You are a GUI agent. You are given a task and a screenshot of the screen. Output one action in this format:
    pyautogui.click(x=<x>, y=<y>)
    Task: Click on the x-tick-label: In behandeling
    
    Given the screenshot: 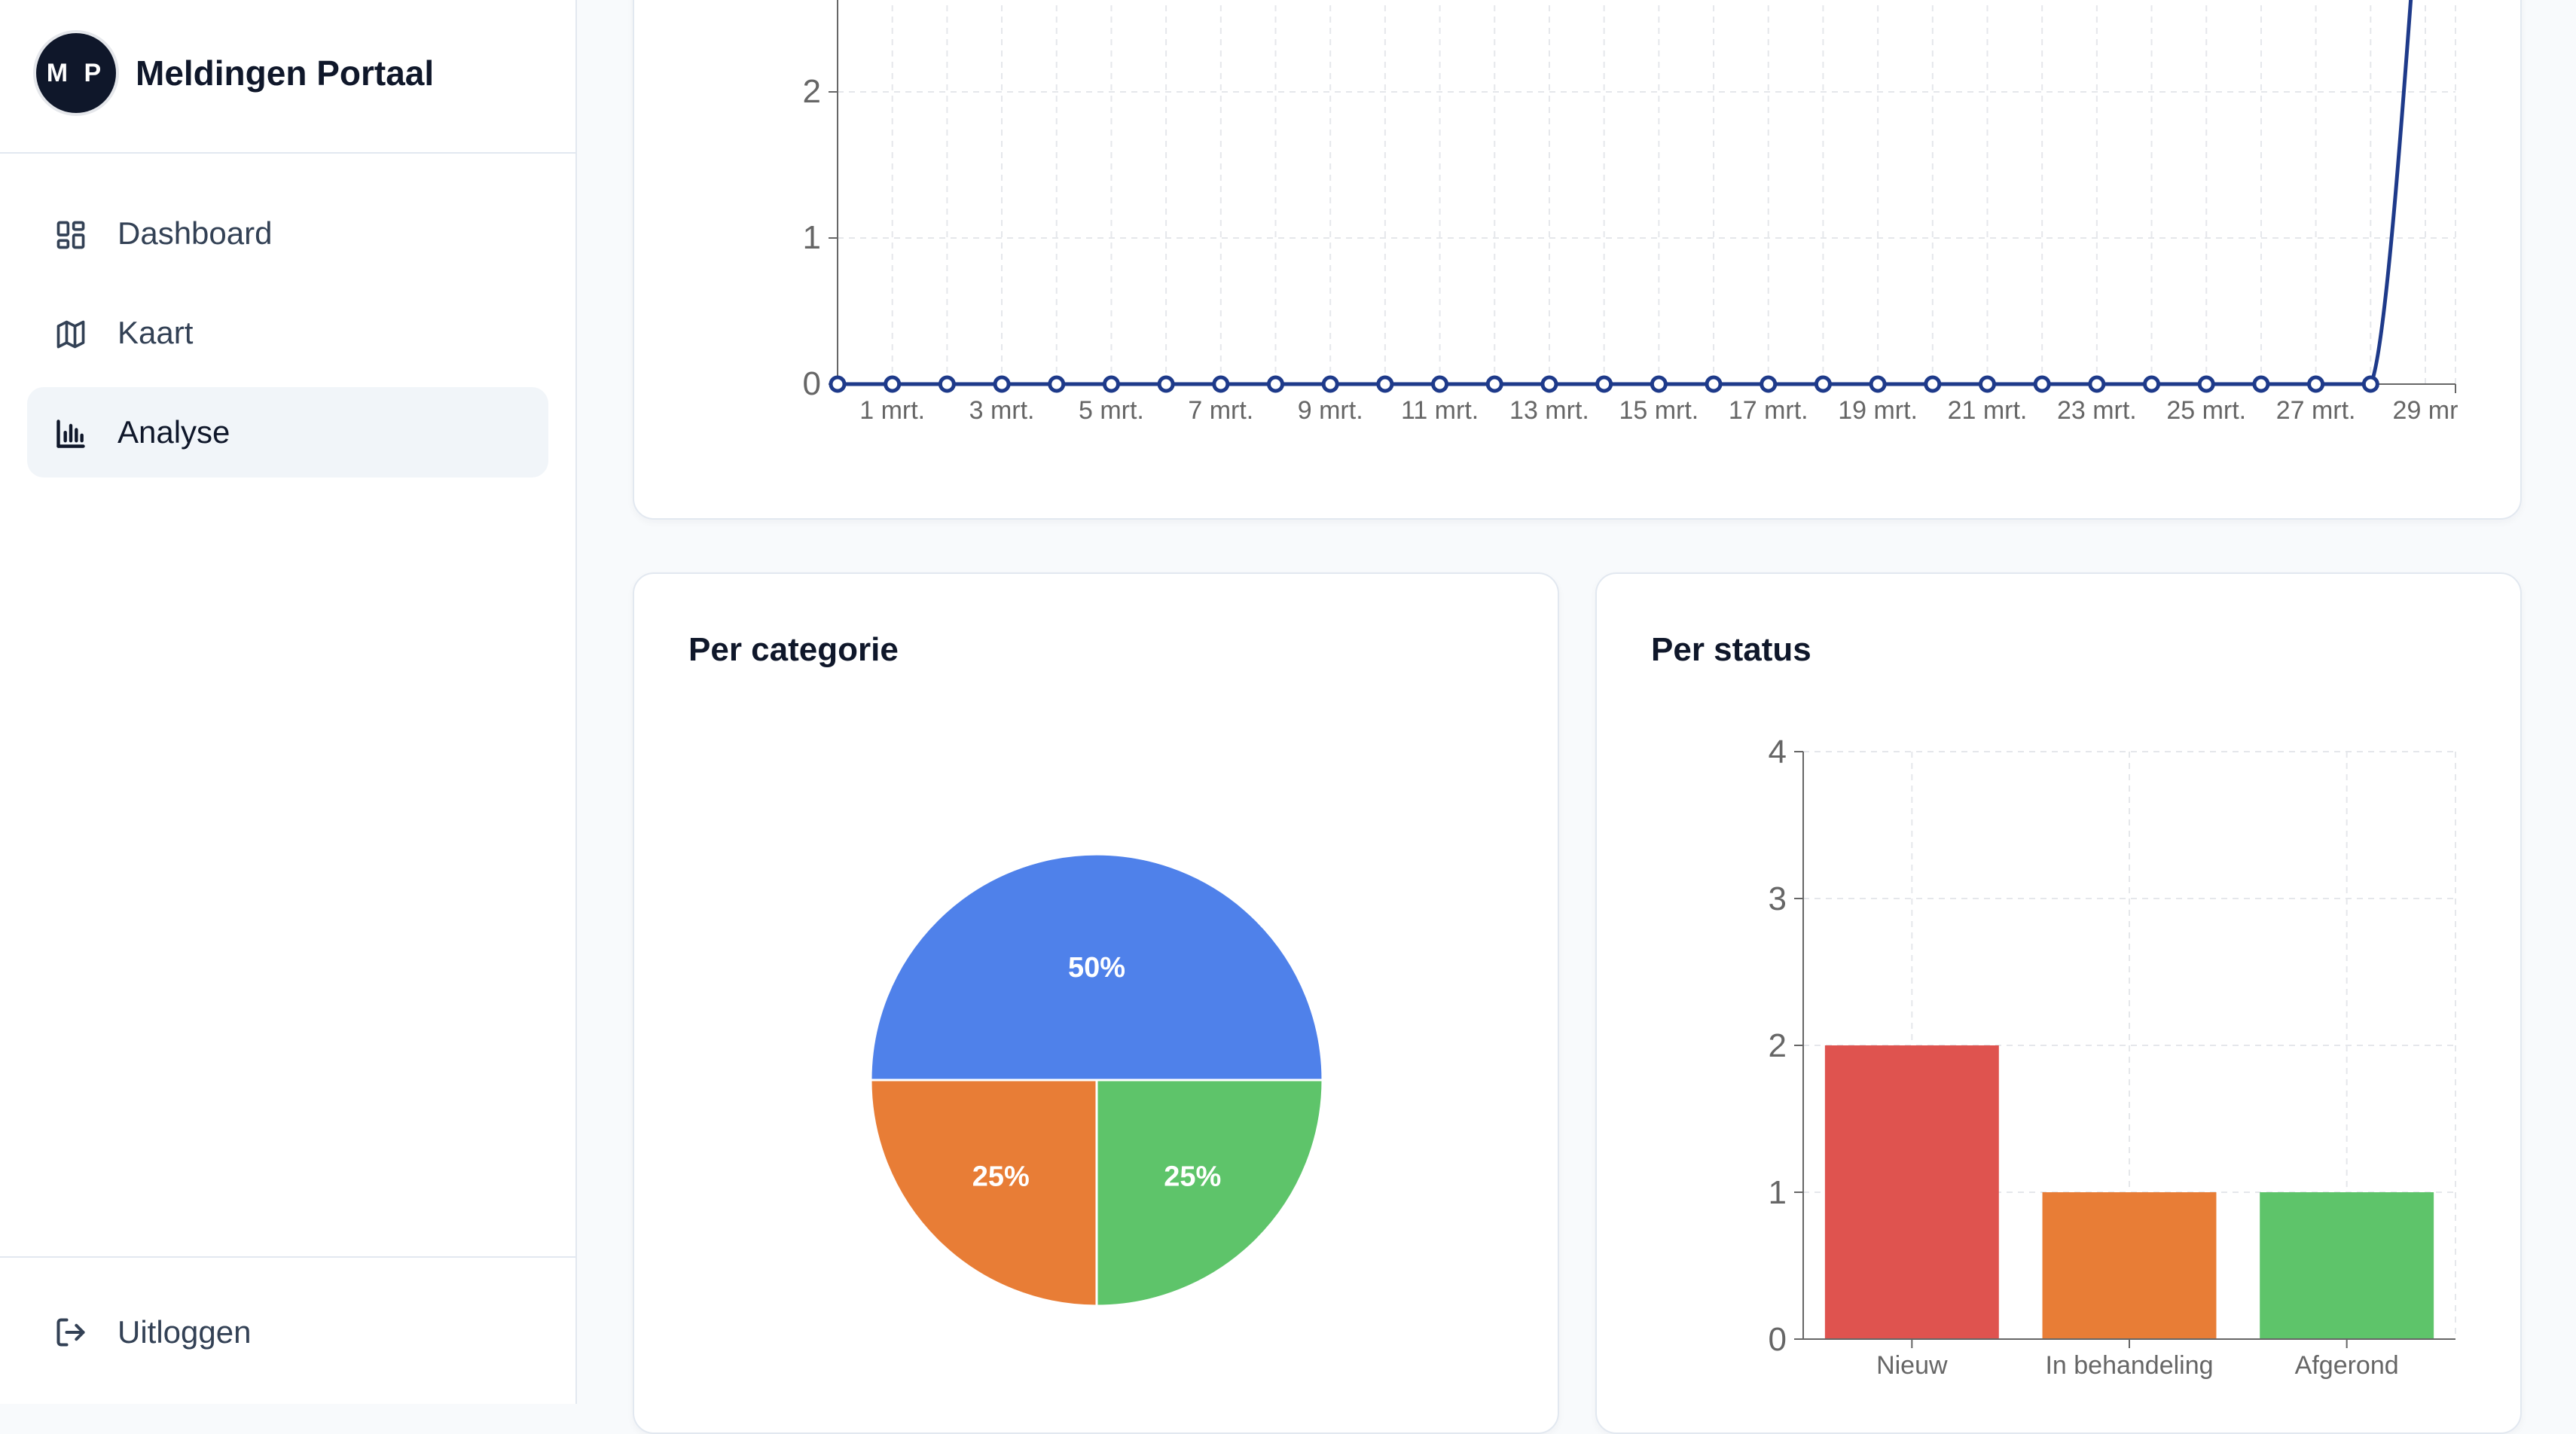 What is the action you would take?
    pyautogui.click(x=2129, y=1365)
    